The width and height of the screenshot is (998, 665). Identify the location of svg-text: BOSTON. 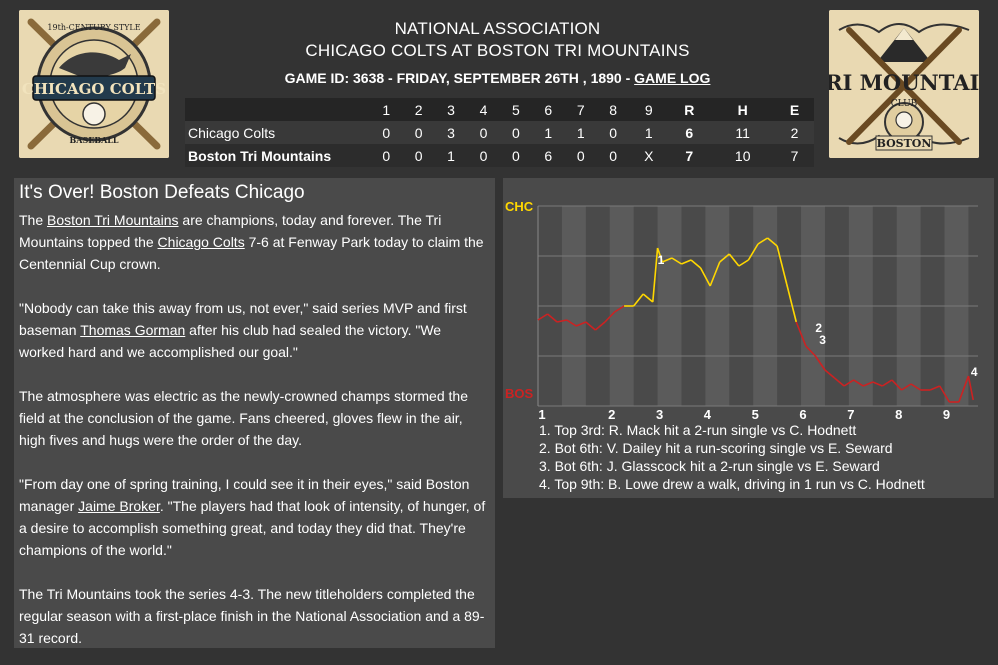
(904, 143).